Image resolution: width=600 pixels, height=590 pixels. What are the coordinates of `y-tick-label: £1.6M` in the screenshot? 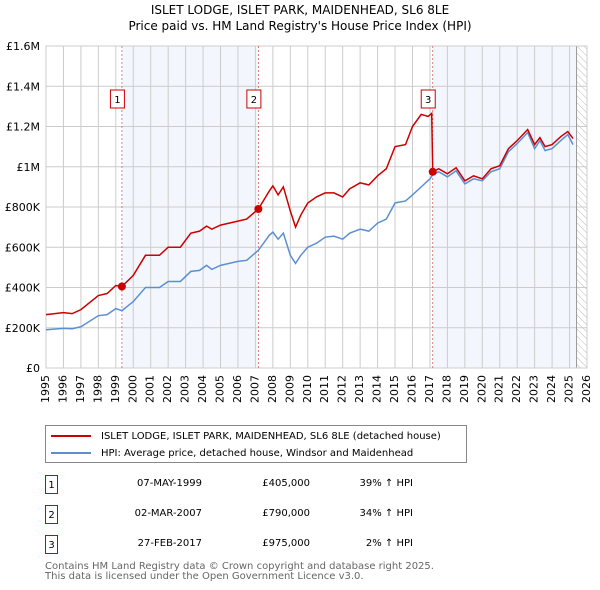 It's located at (23, 46).